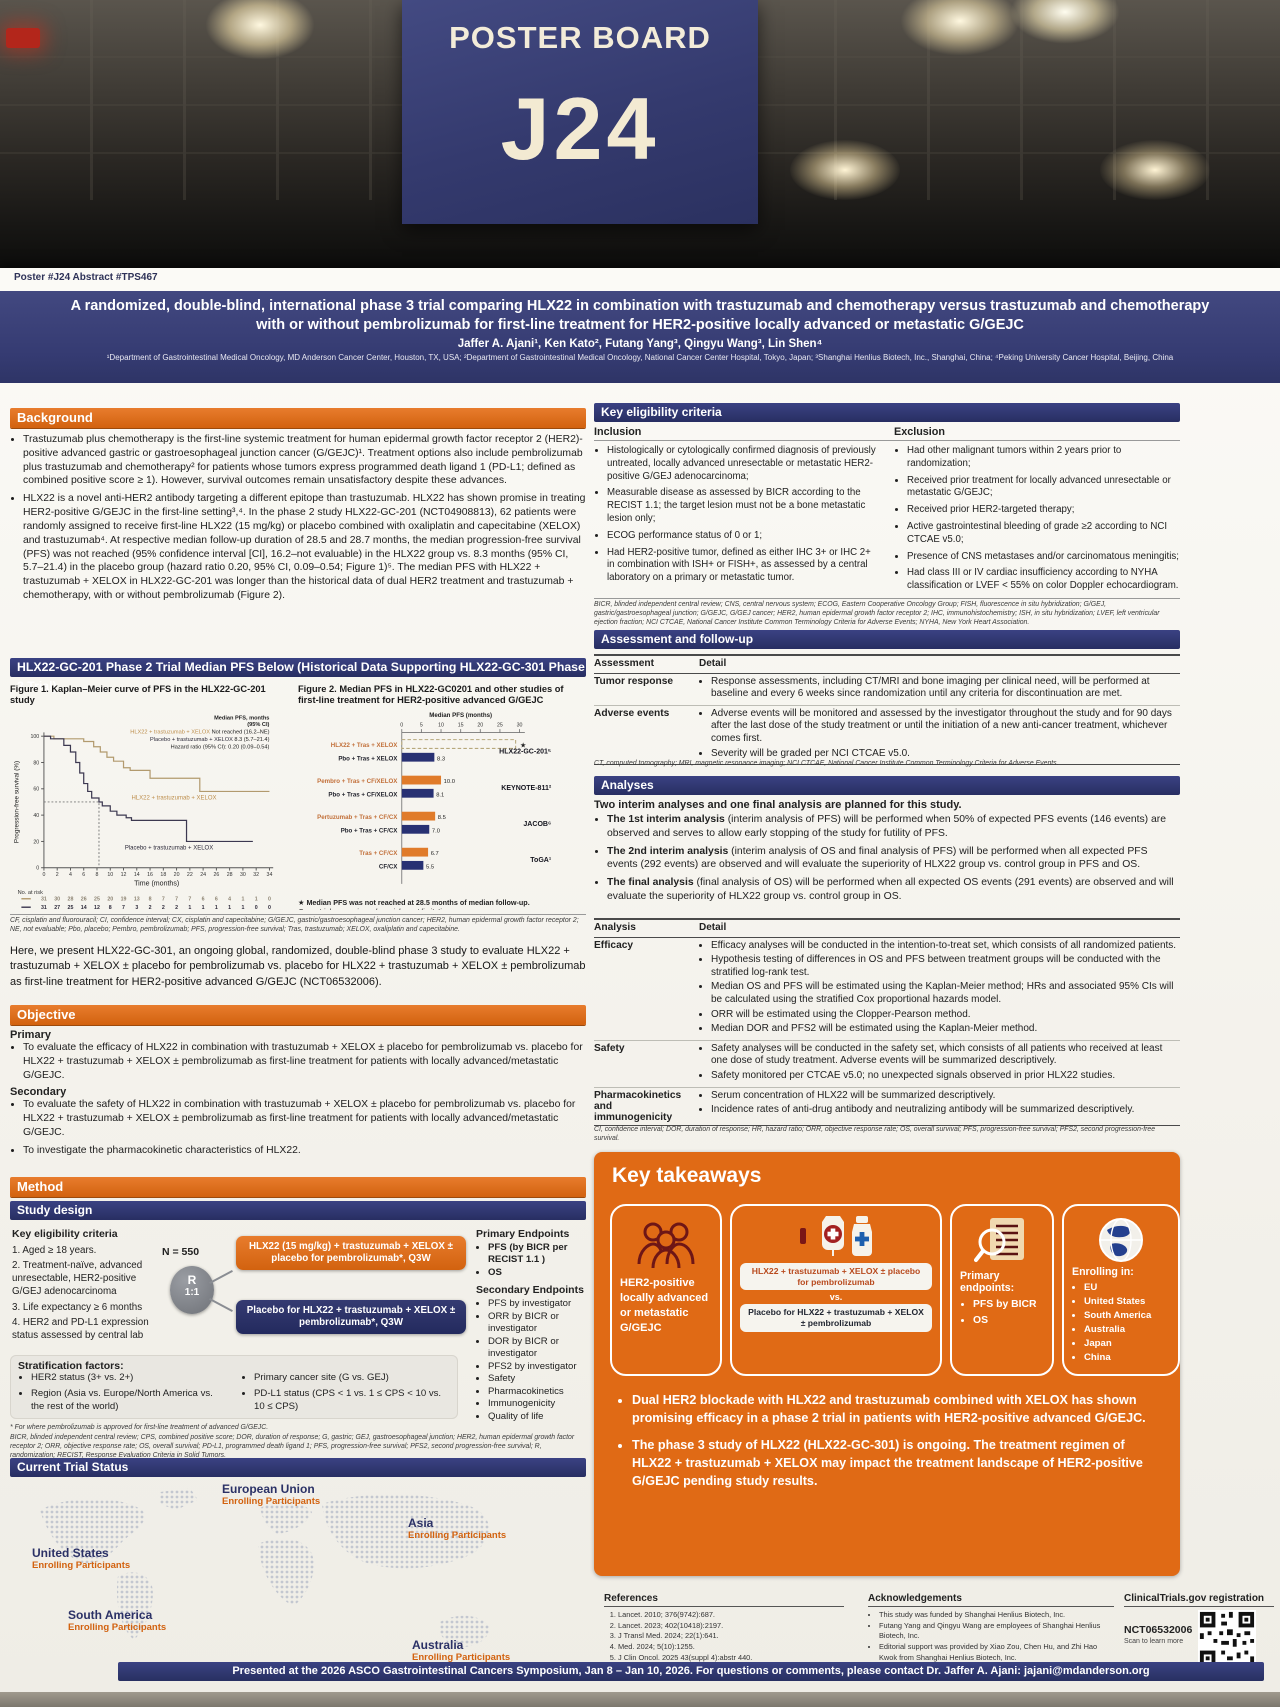 Image resolution: width=1280 pixels, height=1707 pixels. What do you see at coordinates (438, 1645) in the screenshot?
I see `region-name: Australia` at bounding box center [438, 1645].